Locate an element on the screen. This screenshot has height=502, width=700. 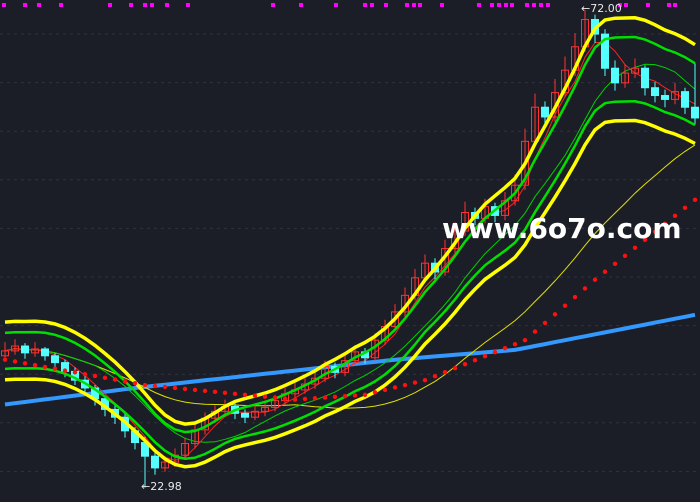
watermark: www.6o7o.com is located at coordinates (562, 228).